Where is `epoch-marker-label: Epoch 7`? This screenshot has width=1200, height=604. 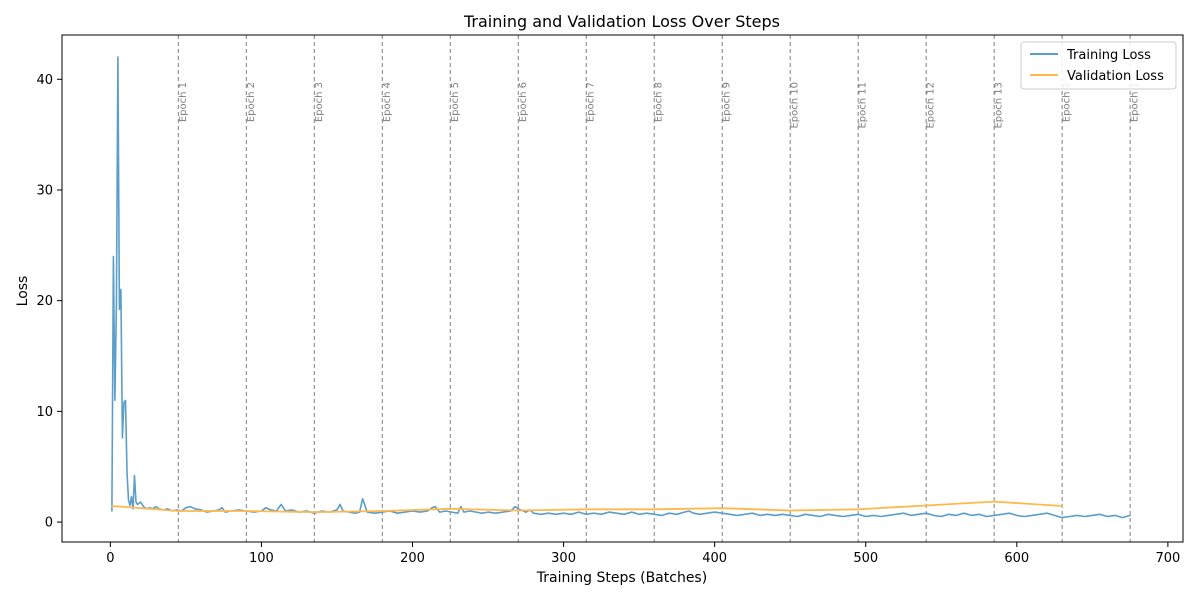
epoch-marker-label: Epoch 7 is located at coordinates (591, 102).